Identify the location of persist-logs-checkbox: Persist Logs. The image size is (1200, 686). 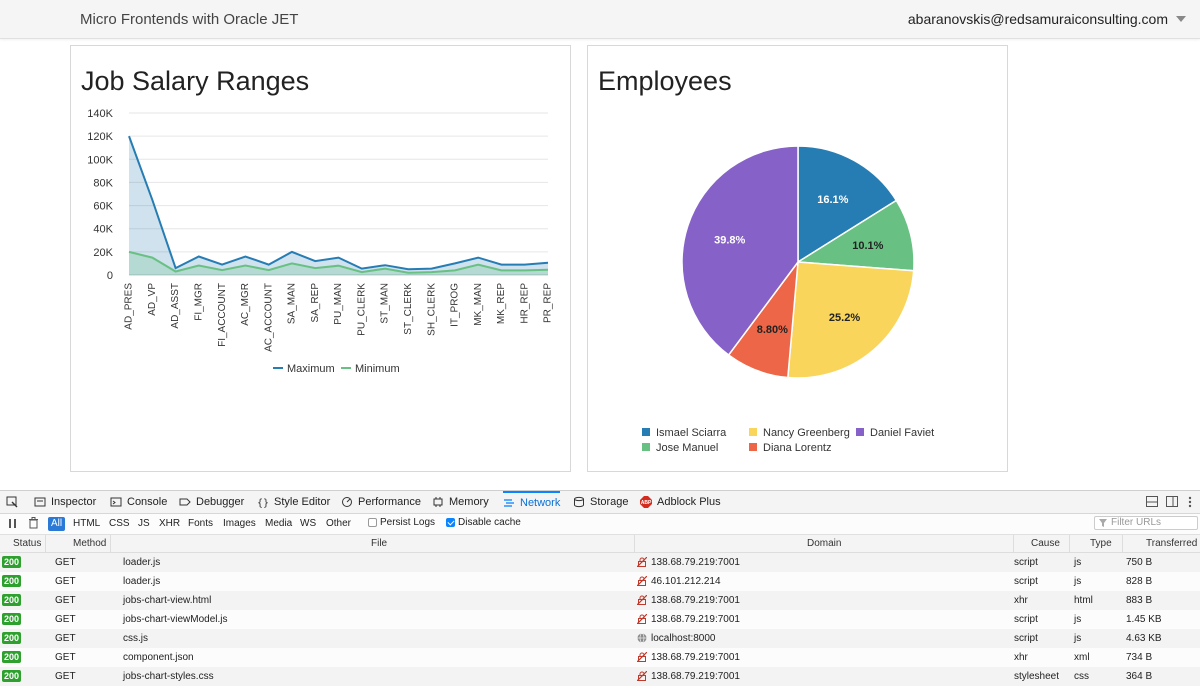
(401, 522).